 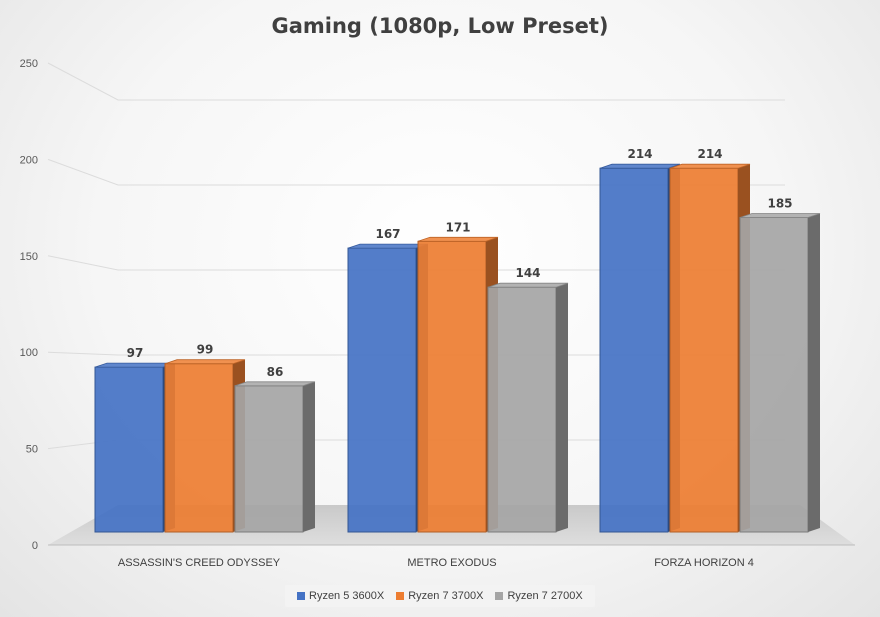 I want to click on y-tick-label: 0, so click(x=35, y=546).